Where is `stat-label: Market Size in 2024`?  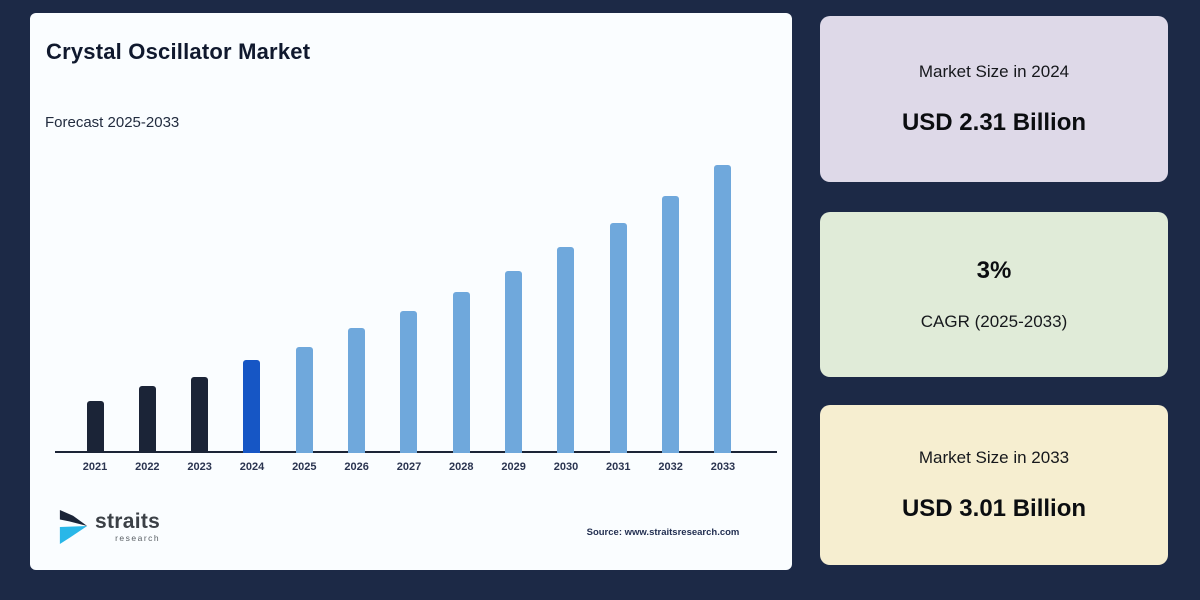
stat-label: Market Size in 2024 is located at coordinates (994, 71).